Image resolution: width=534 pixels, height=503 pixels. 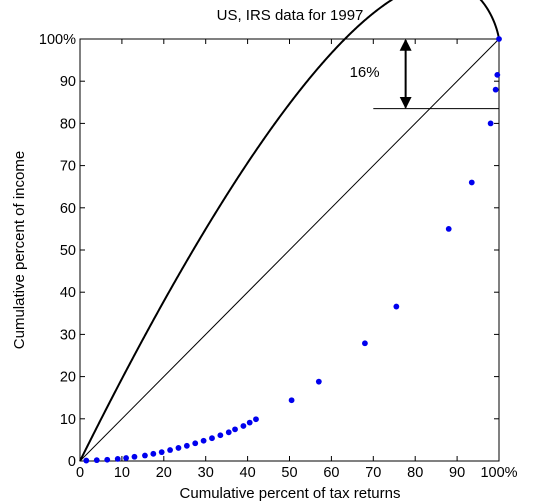 I want to click on x-tick-label: 30, so click(x=206, y=473).